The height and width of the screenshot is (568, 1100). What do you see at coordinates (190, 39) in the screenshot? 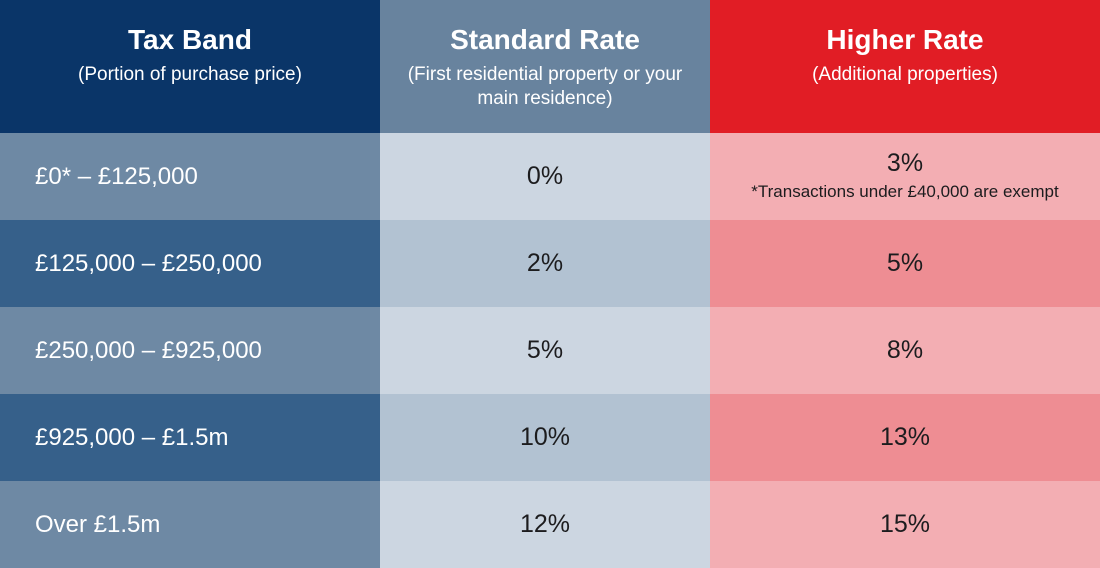
I see `header-tax-band-title: Tax Band` at bounding box center [190, 39].